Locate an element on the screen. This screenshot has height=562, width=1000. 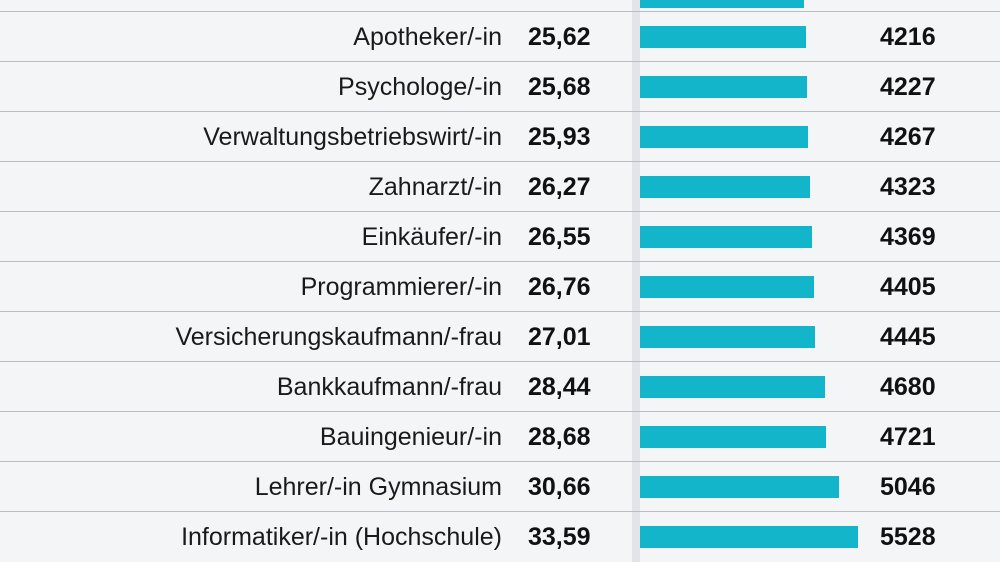
monthly-income-value: 4405 is located at coordinates (908, 287).